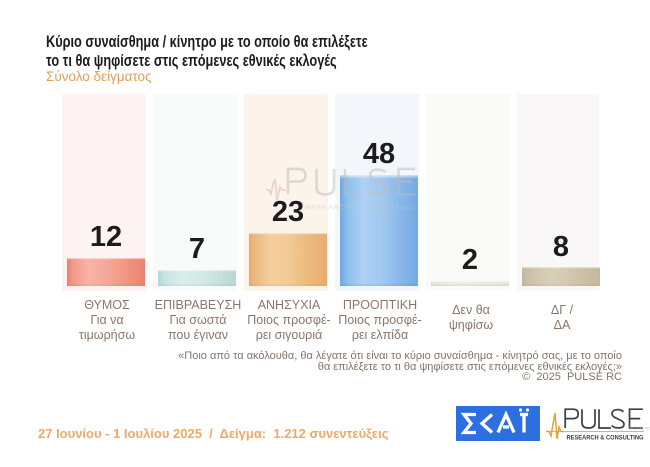 This screenshot has width=650, height=467. Describe the element at coordinates (639, 428) in the screenshot. I see `svg-text: ΕΡΕΥΝΕΣ ΑΓΟΡΑΣ` at that location.